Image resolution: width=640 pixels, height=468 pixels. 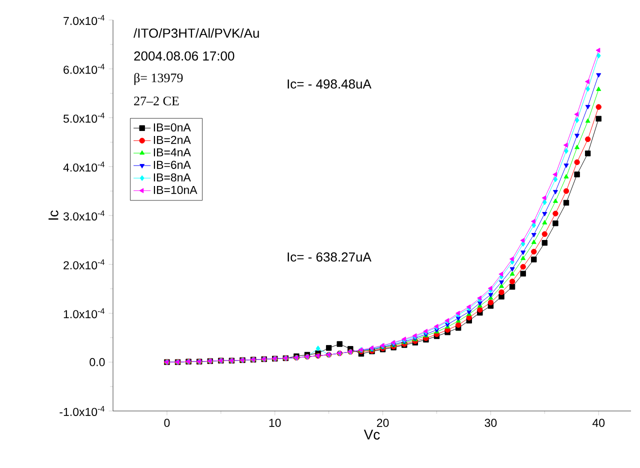 I want to click on x-tick-label: 20, so click(x=382, y=422).